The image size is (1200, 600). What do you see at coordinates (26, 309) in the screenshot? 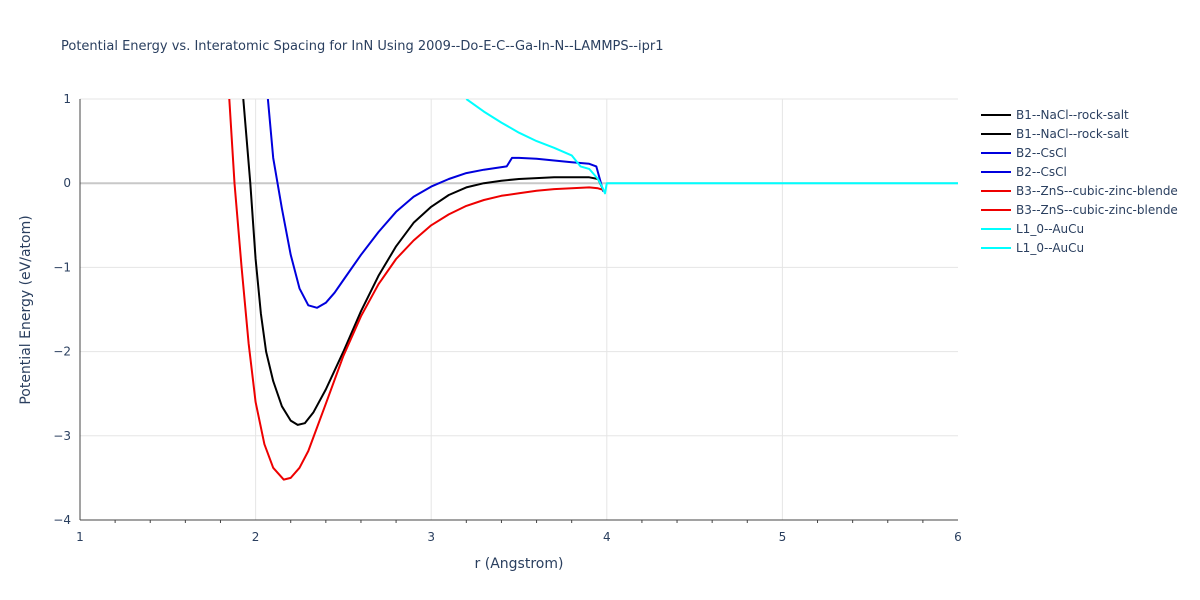
I see `y-axis-label: Potential Energy (eV/atom)` at bounding box center [26, 309].